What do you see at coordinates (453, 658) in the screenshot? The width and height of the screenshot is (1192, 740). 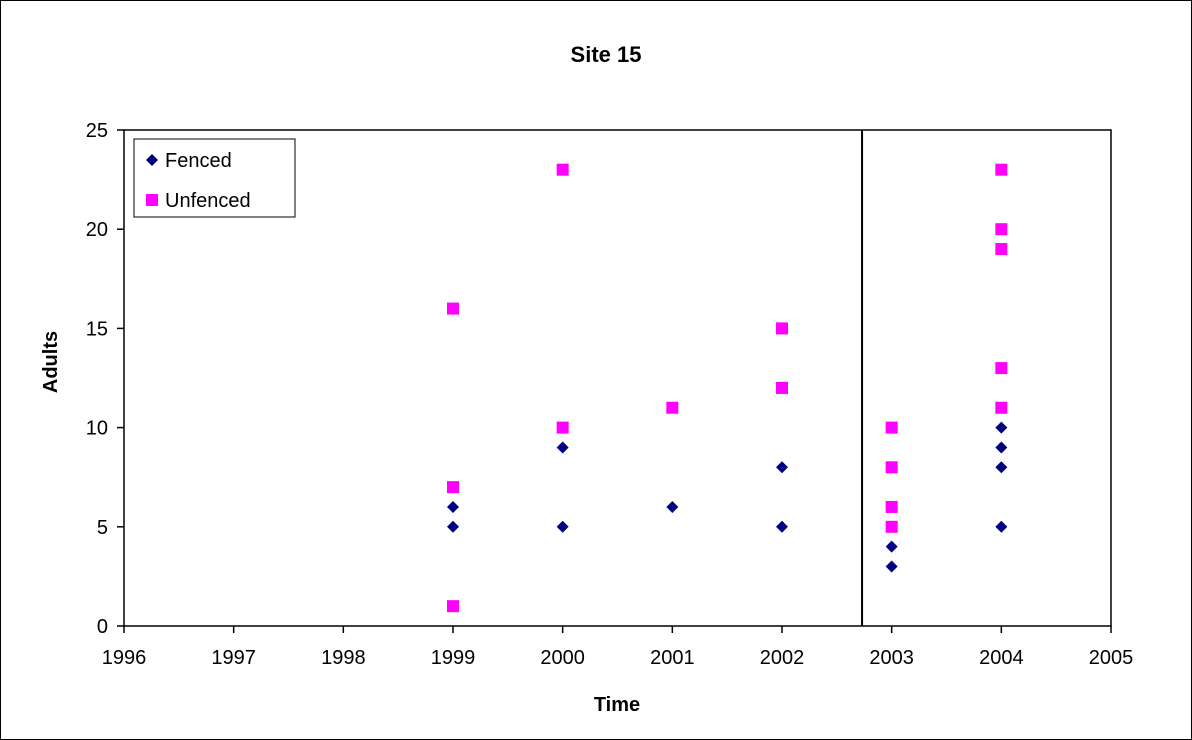 I see `x-tick-label: 1999` at bounding box center [453, 658].